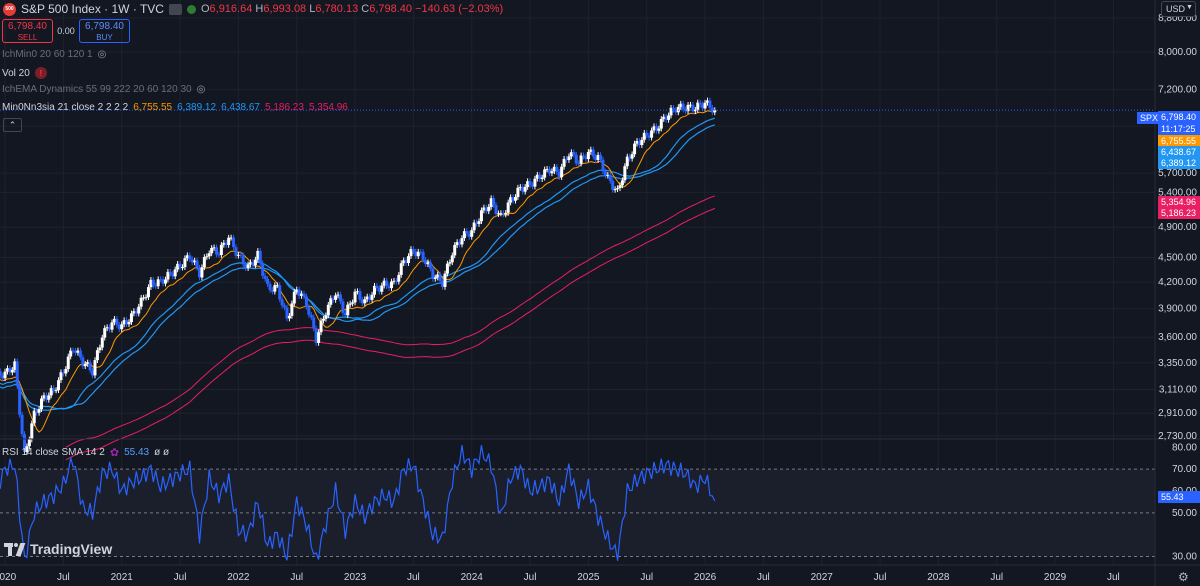 This screenshot has width=1200, height=586. Describe the element at coordinates (40, 73) in the screenshot. I see `warning-icon: !` at that location.